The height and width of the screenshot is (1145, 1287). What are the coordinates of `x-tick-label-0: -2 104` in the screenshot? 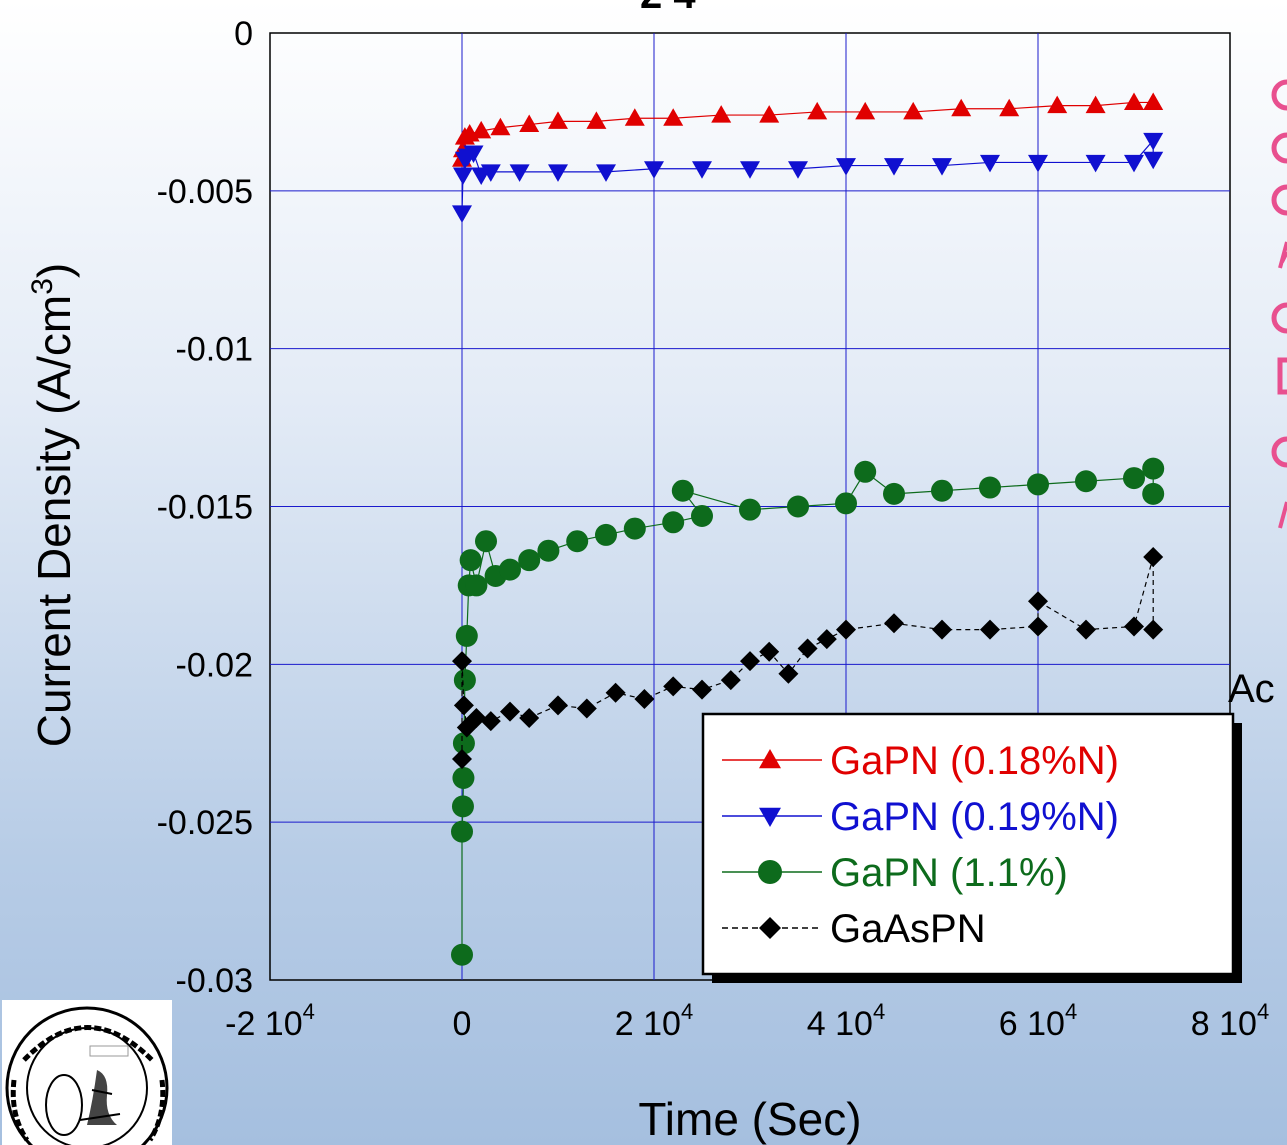 It's located at (270, 1021).